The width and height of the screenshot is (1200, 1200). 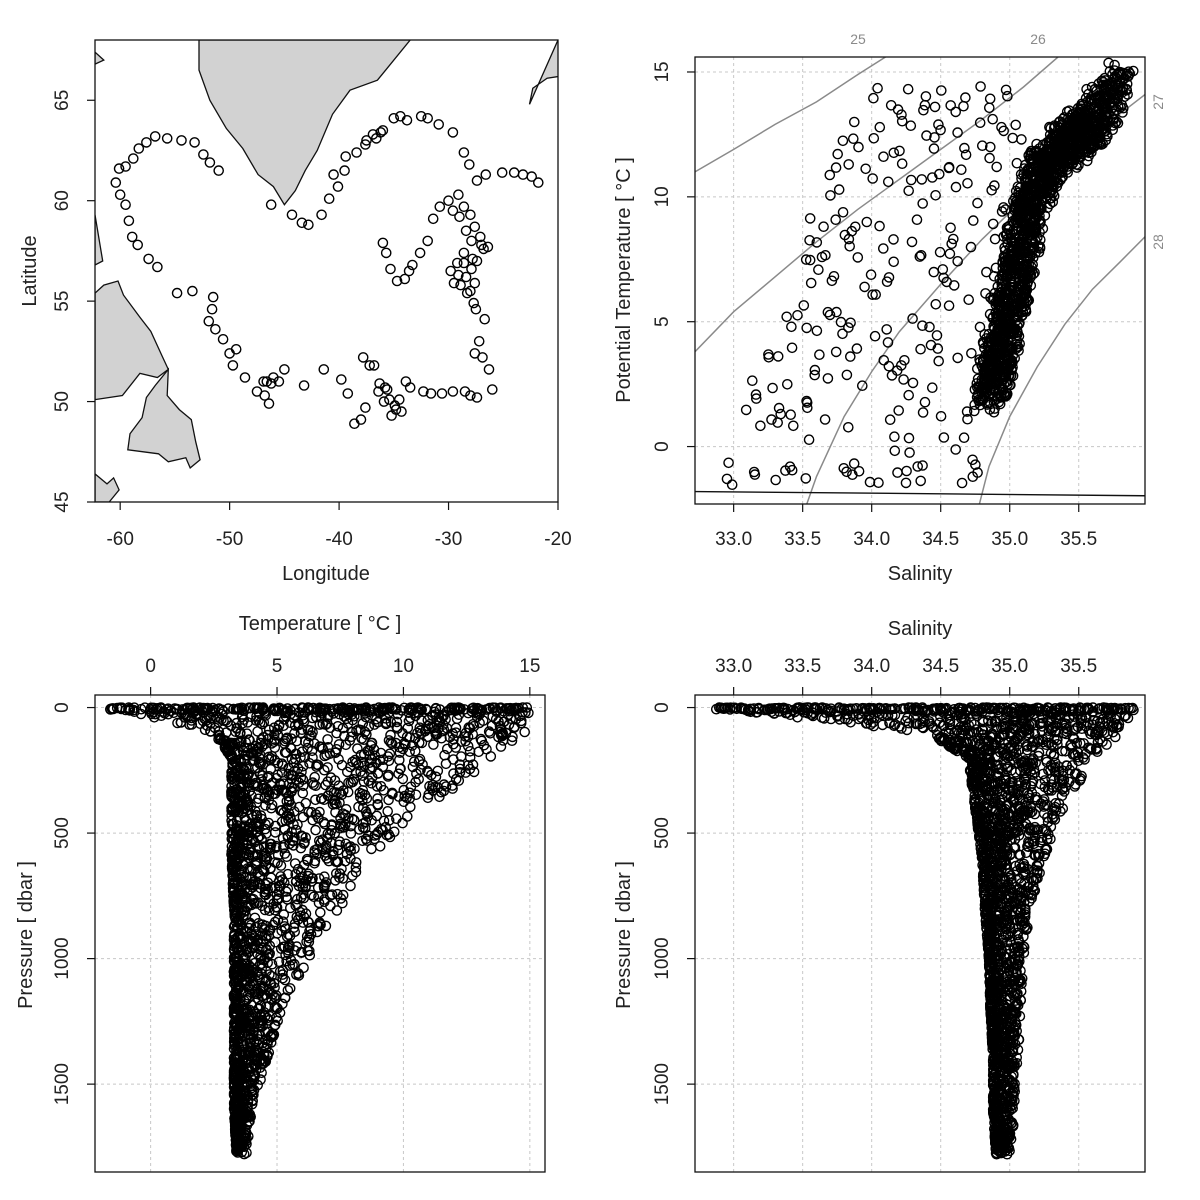 I want to click on x-tick-label: 0, so click(x=150, y=666).